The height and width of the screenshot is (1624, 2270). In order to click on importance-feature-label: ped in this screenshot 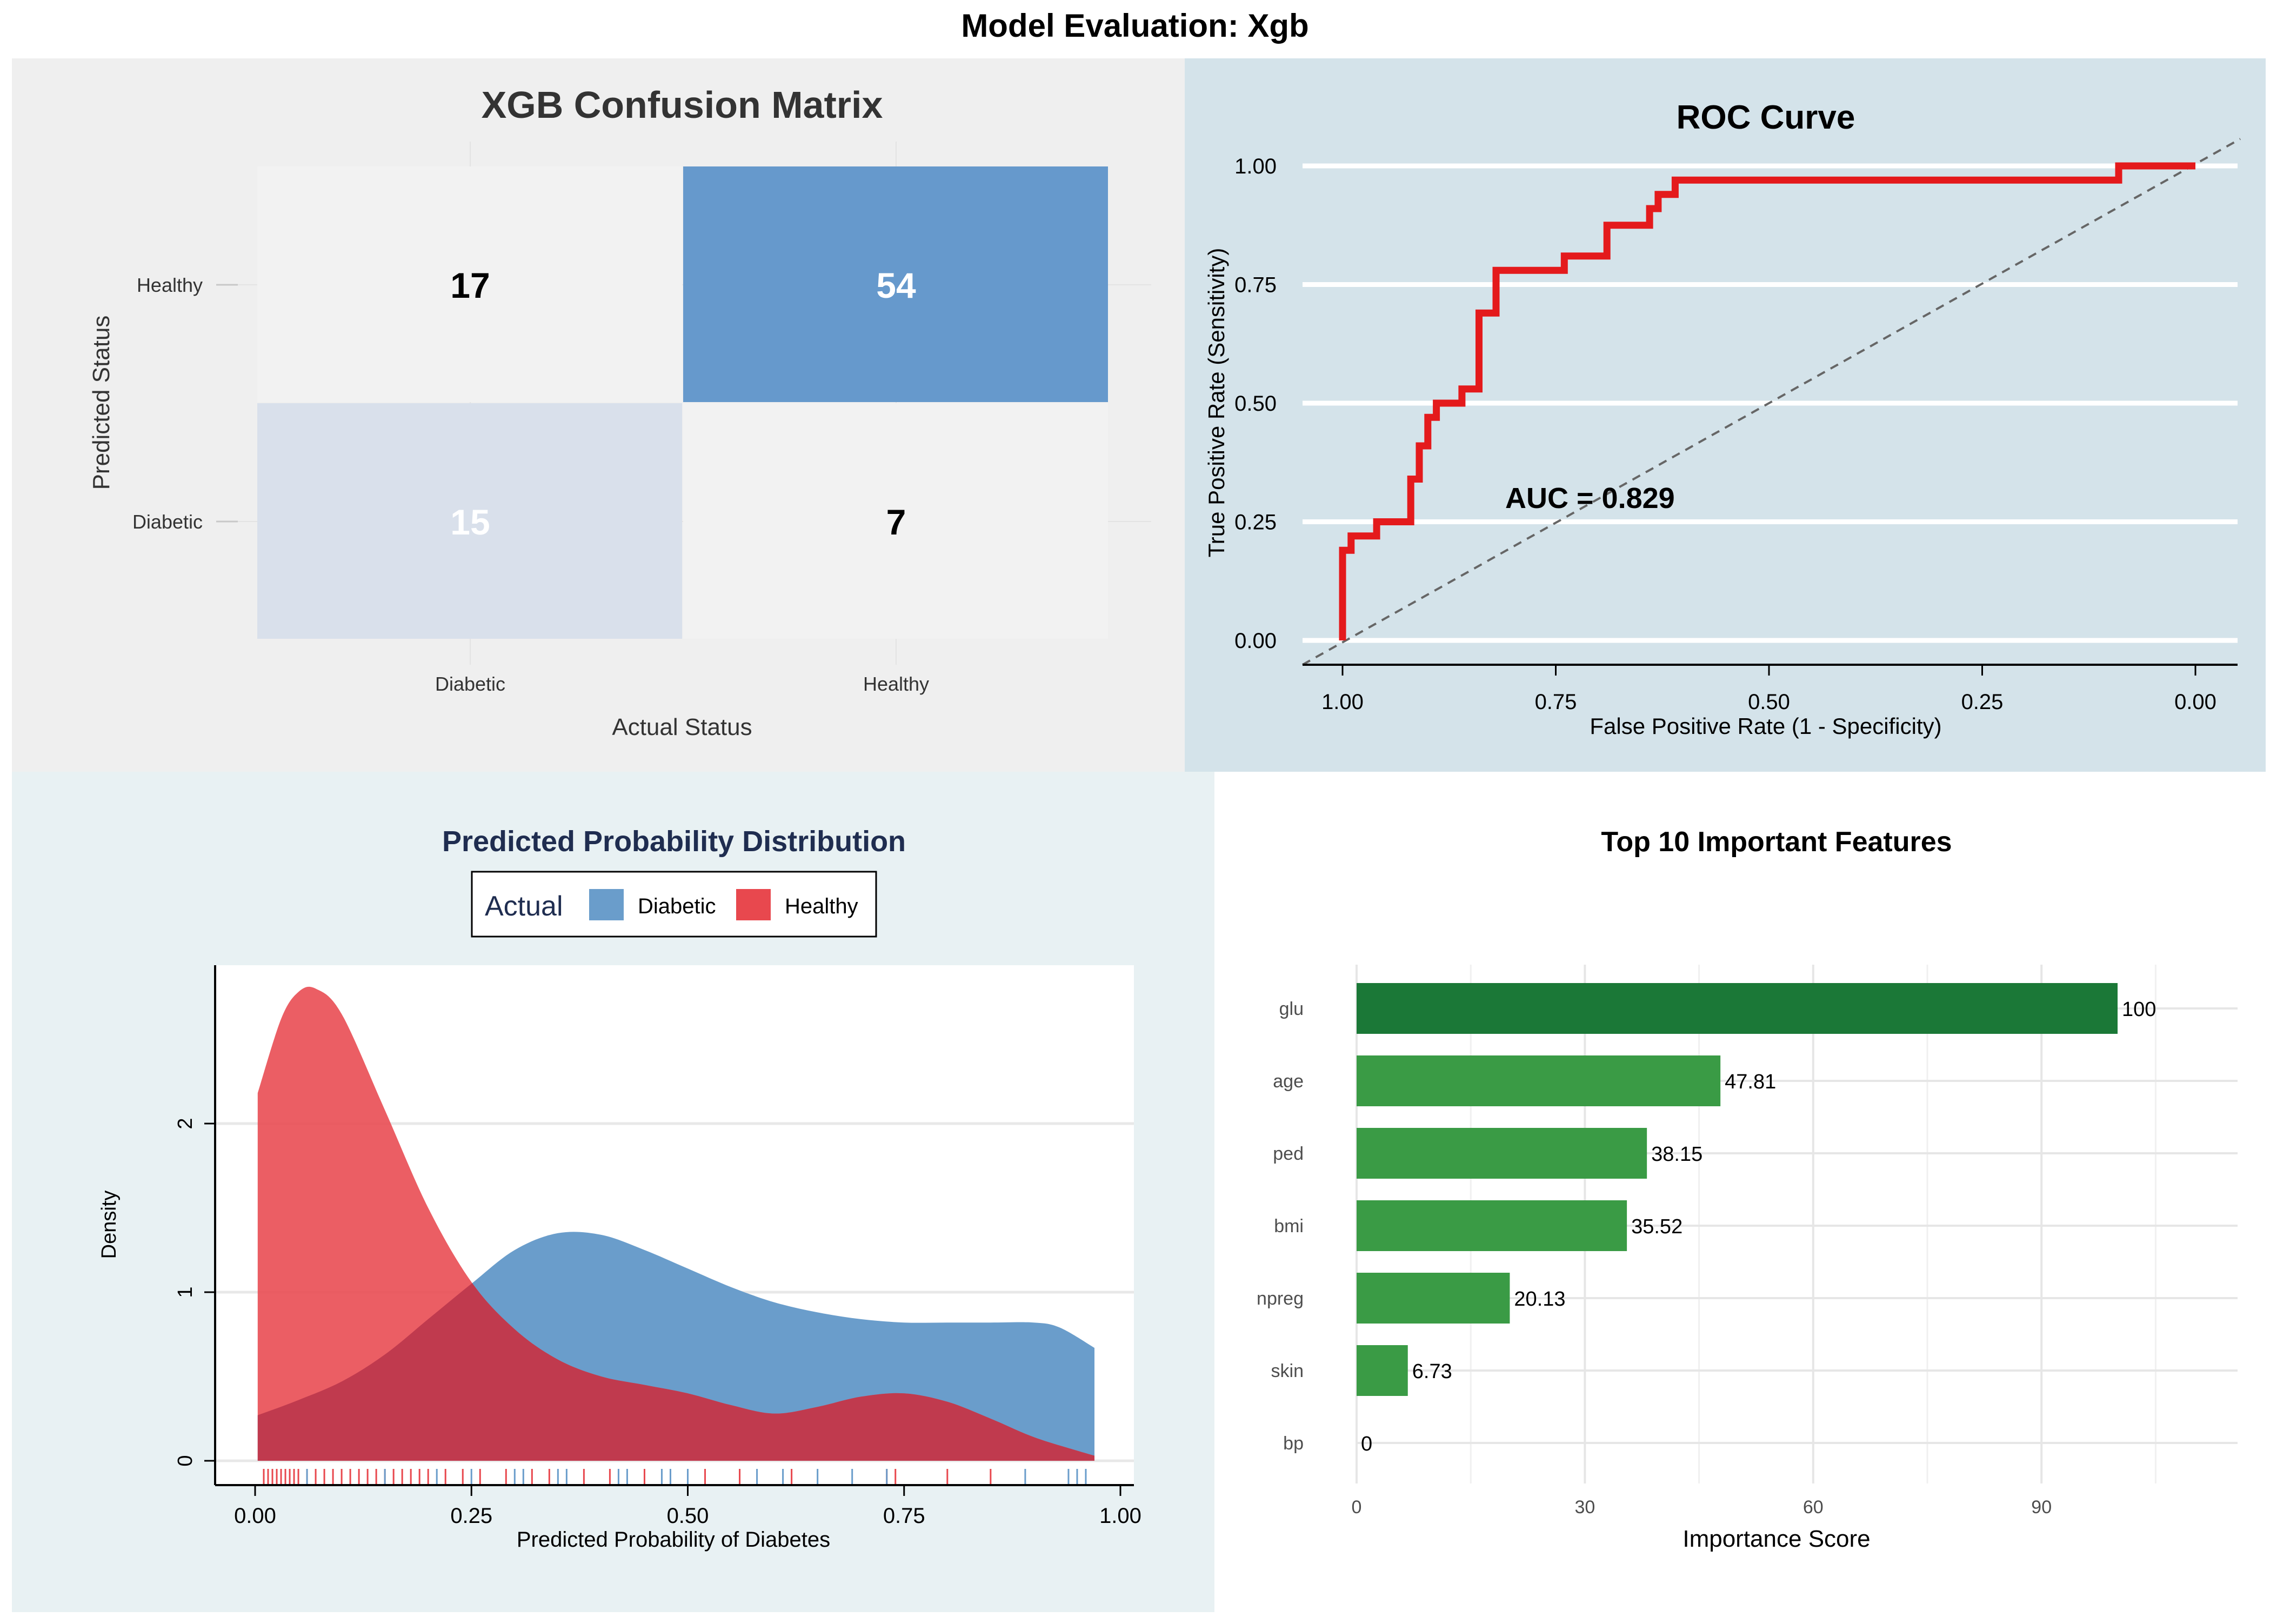, I will do `click(1288, 1154)`.